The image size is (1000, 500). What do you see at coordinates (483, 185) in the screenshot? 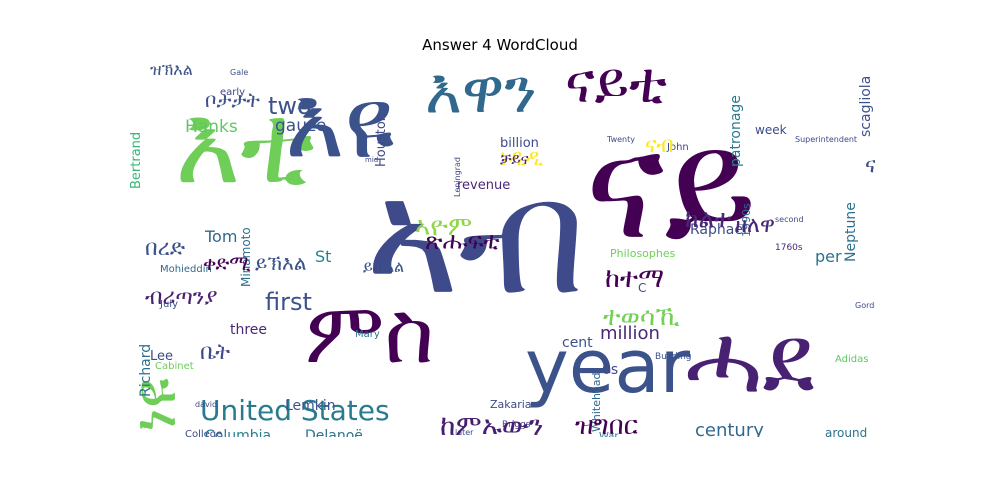
I see `cloud-word: revenue` at bounding box center [483, 185].